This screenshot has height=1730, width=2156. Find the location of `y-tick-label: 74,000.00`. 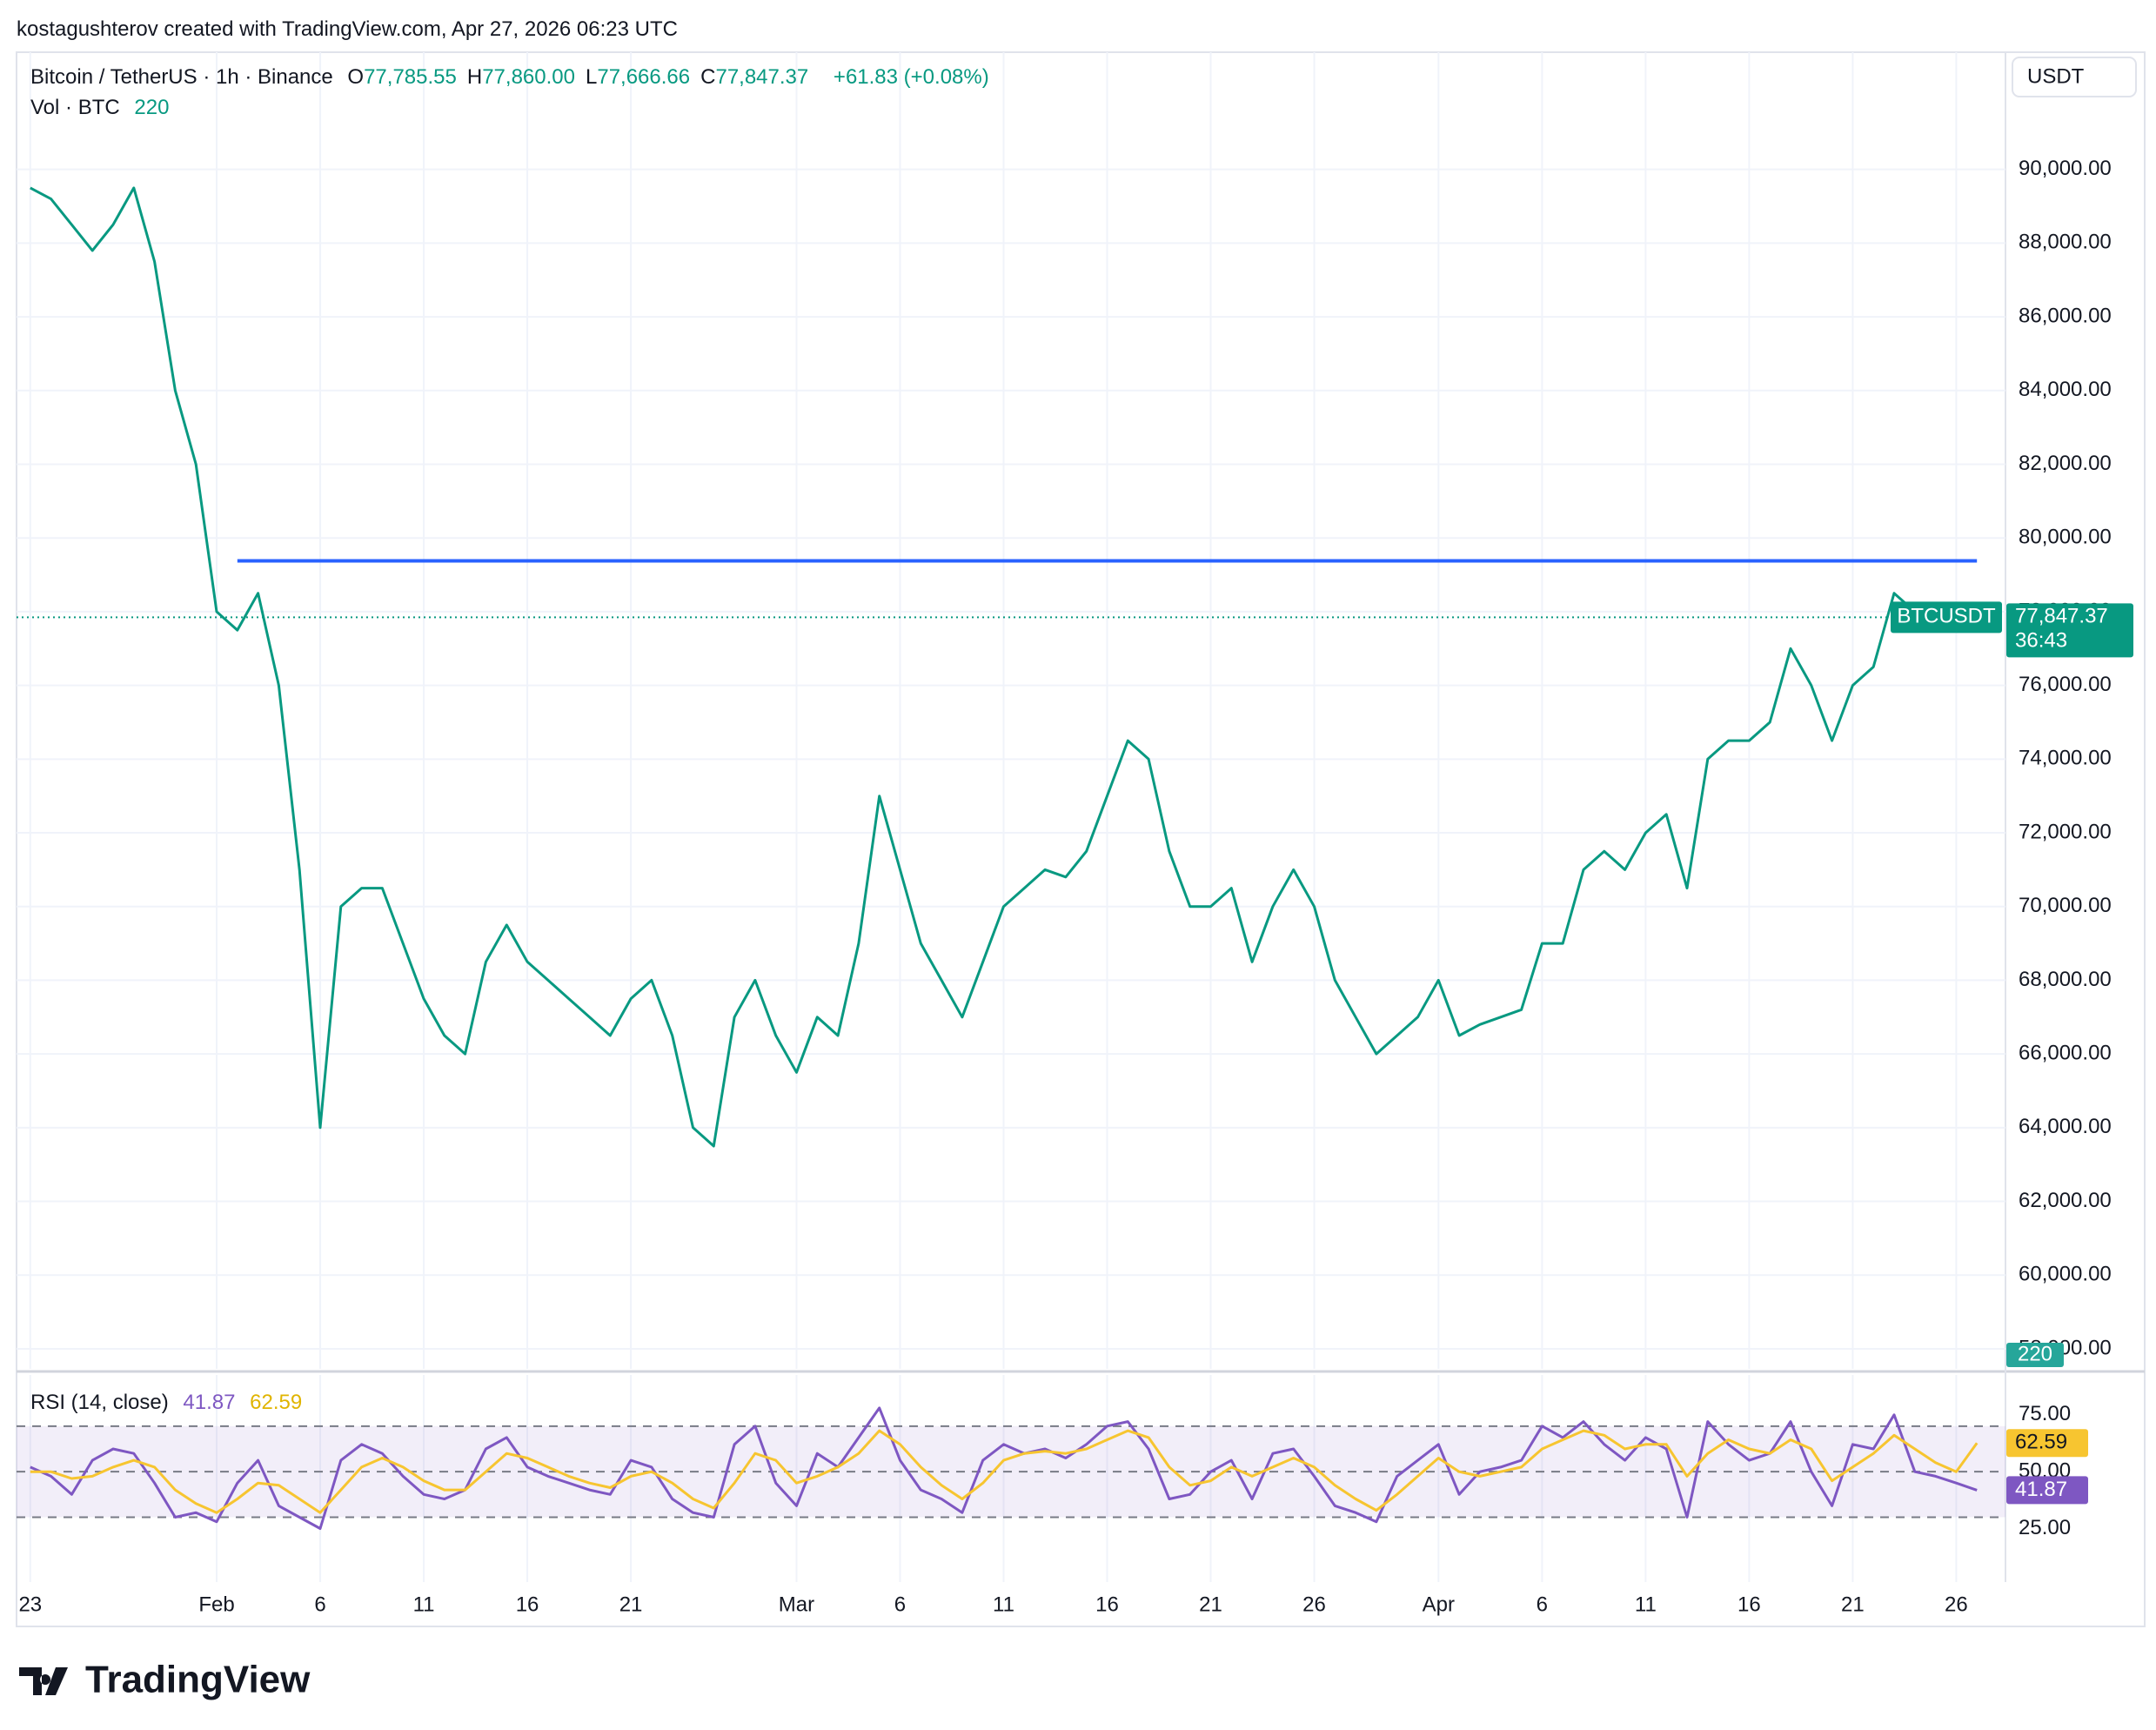

y-tick-label: 74,000.00 is located at coordinates (2065, 758).